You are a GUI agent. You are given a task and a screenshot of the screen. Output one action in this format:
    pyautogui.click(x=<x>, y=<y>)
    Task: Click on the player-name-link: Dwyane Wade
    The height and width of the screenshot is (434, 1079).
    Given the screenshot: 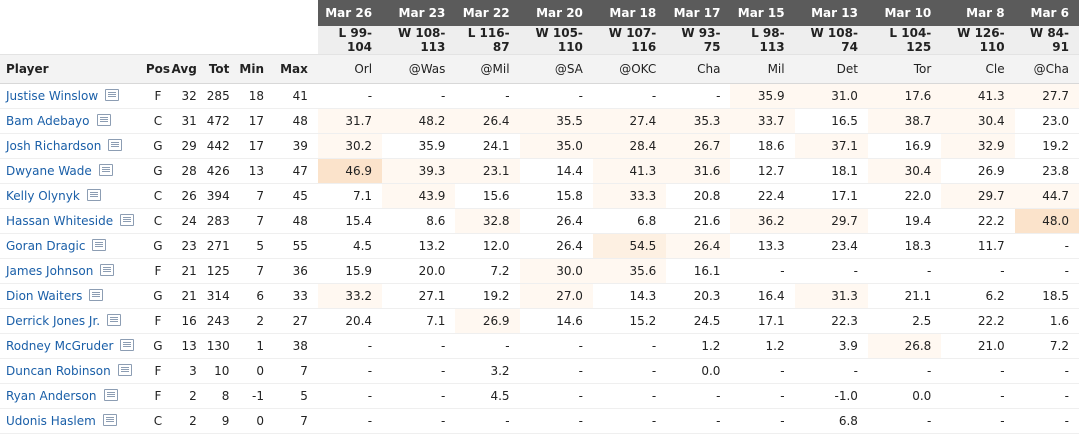 What is the action you would take?
    pyautogui.click(x=49, y=171)
    